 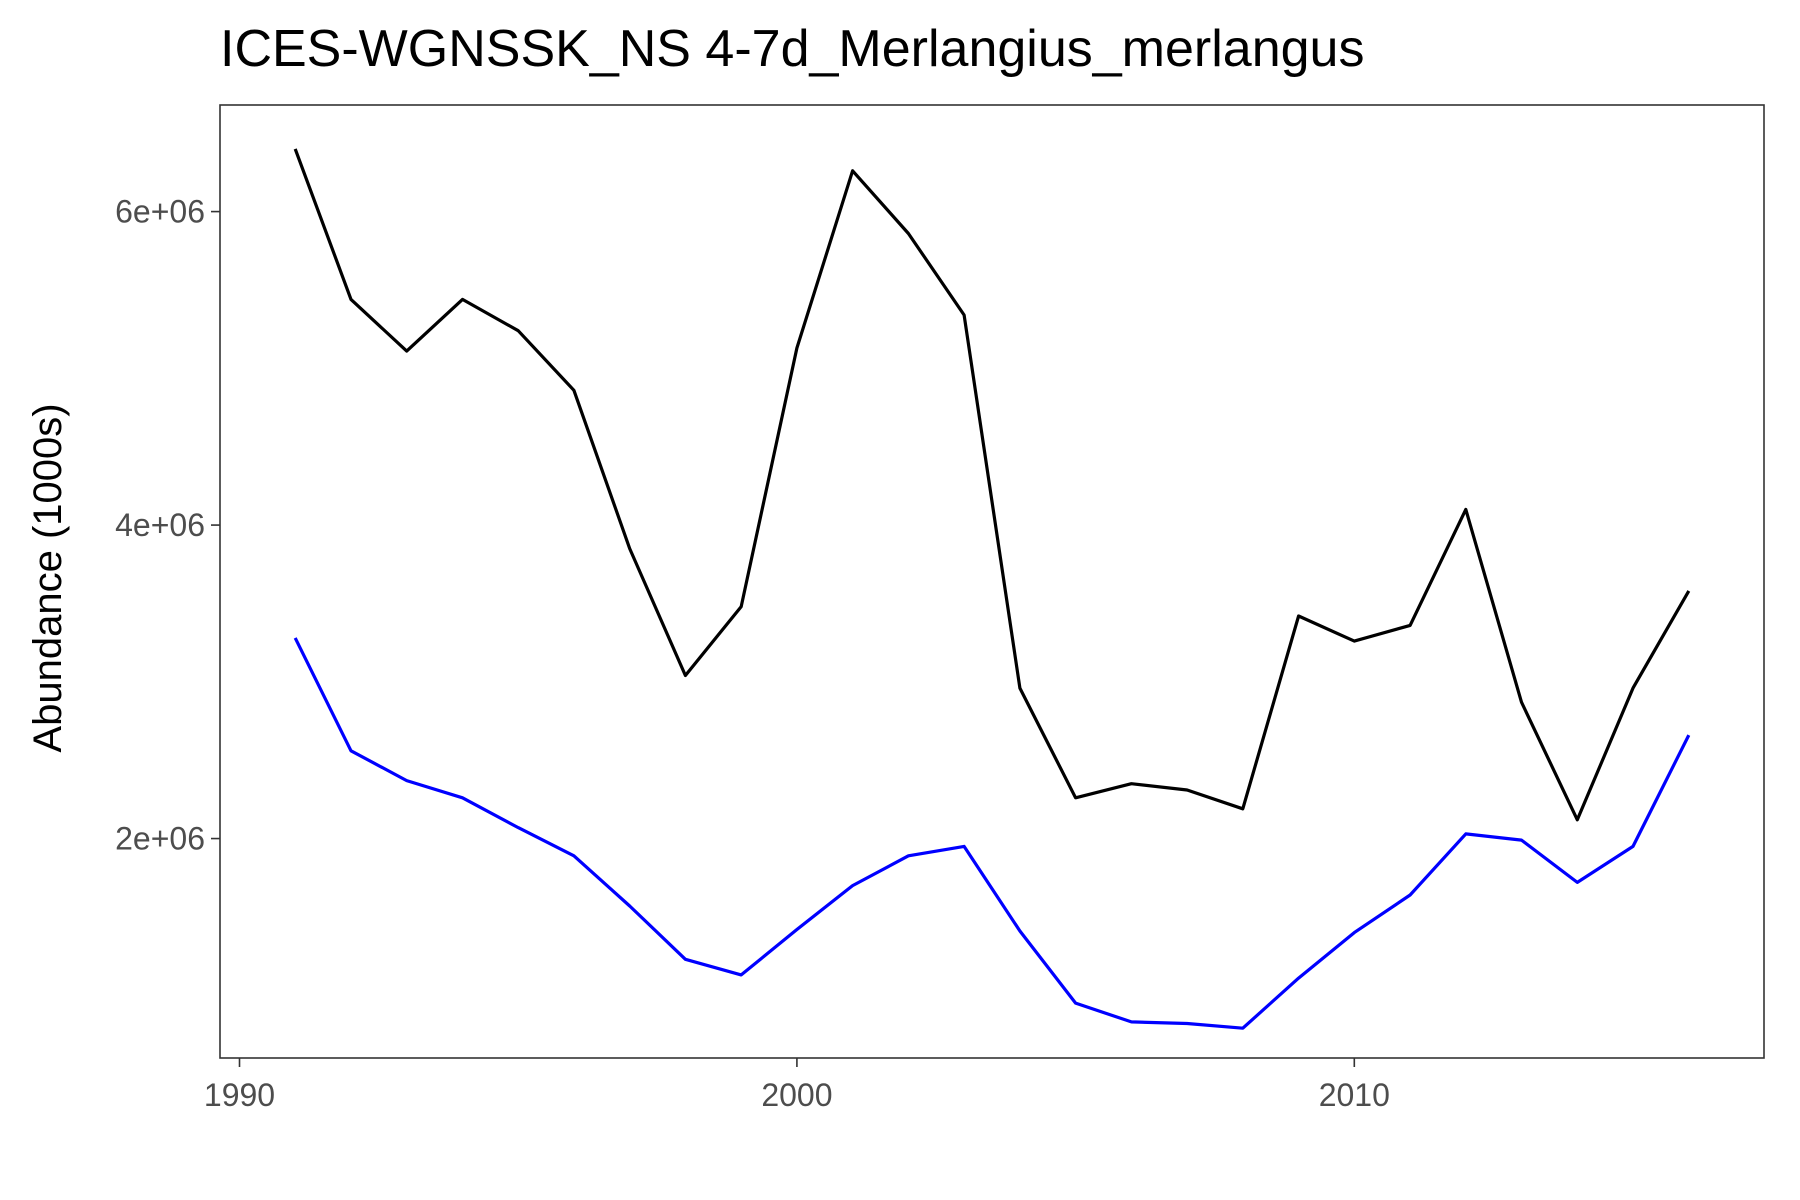 I want to click on chart-title: ICES-WGNSSK_NS 4-7d_Merlangius_merlangus, so click(x=792, y=49).